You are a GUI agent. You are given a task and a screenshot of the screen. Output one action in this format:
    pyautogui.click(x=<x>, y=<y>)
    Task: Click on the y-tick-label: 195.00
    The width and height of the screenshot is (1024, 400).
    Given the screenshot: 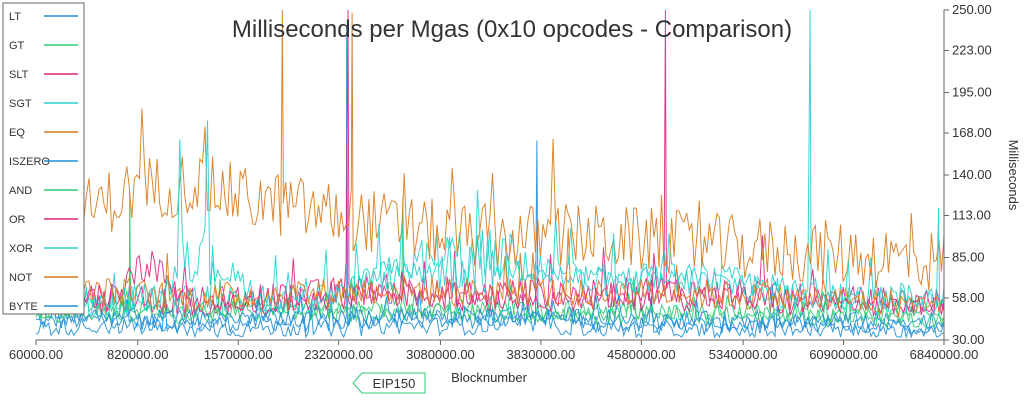 What is the action you would take?
    pyautogui.click(x=972, y=92)
    